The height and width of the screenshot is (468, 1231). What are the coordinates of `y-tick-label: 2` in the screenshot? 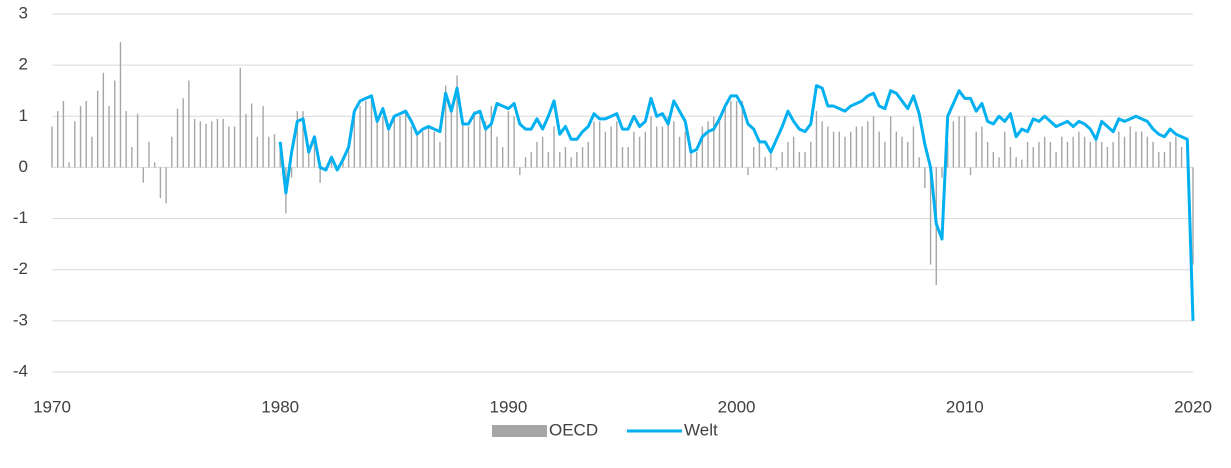 It's located at (23, 64).